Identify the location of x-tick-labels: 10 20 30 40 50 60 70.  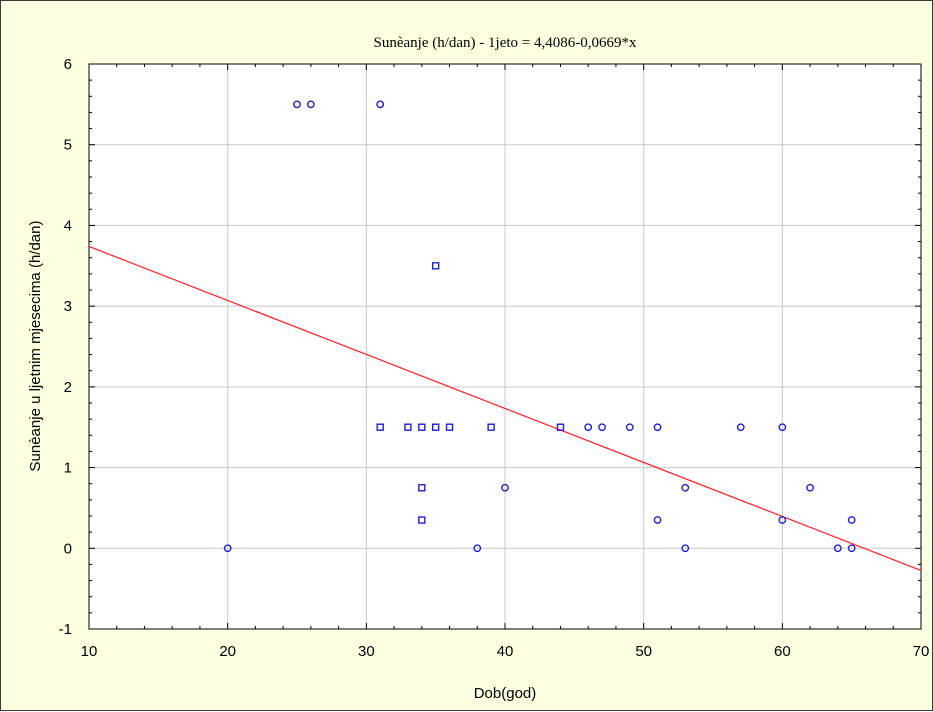
(505, 651).